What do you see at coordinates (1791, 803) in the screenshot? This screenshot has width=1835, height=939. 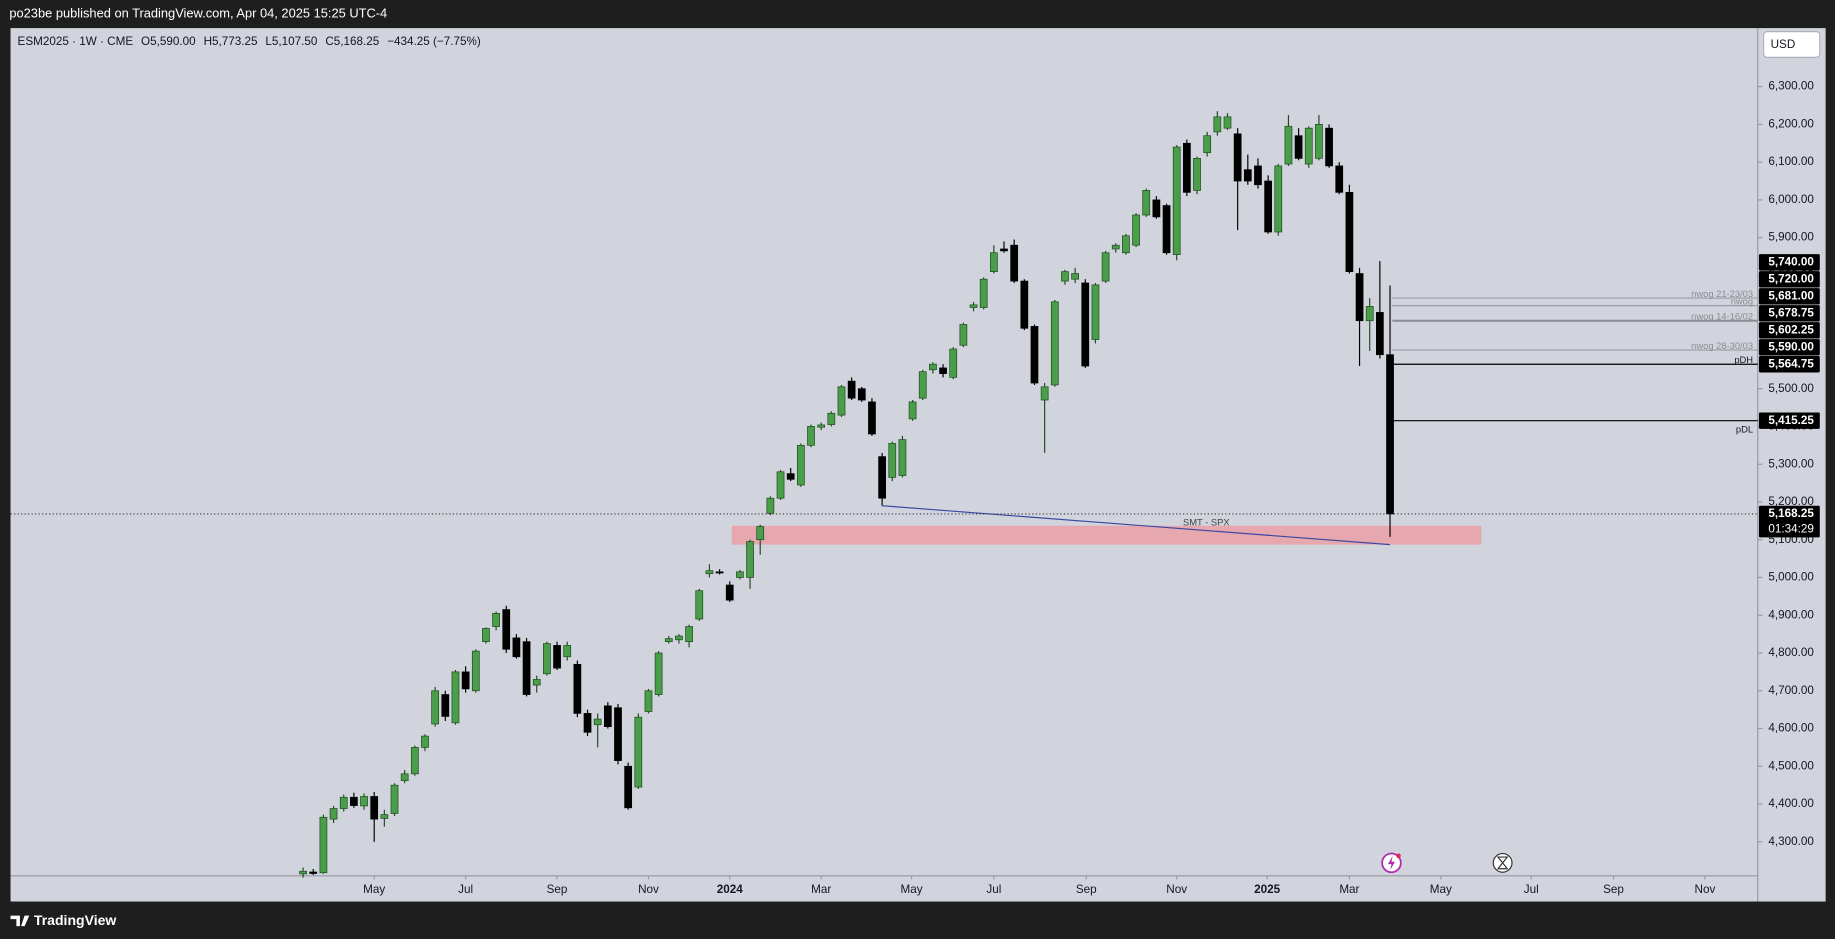 I see `y-tick-label: 4,400.00` at bounding box center [1791, 803].